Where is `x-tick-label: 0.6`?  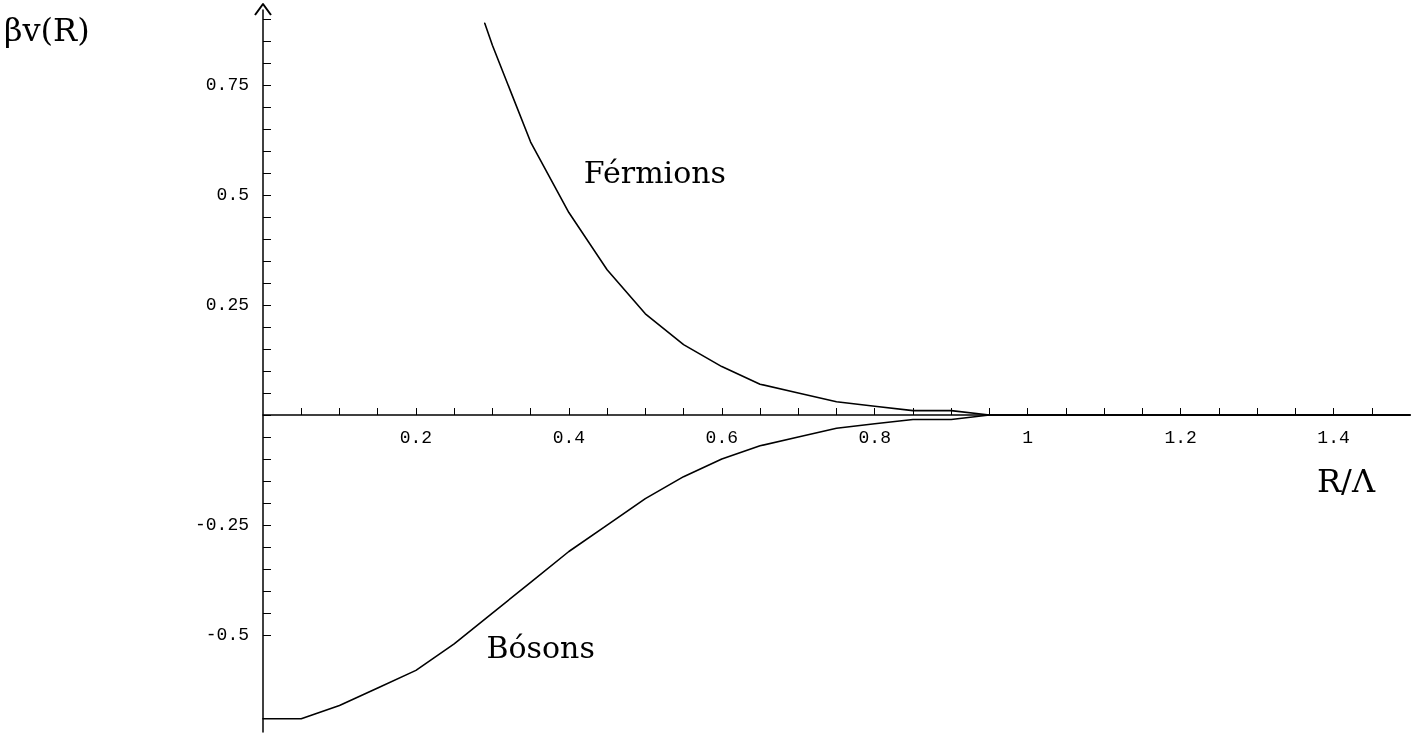 x-tick-label: 0.6 is located at coordinates (721, 438).